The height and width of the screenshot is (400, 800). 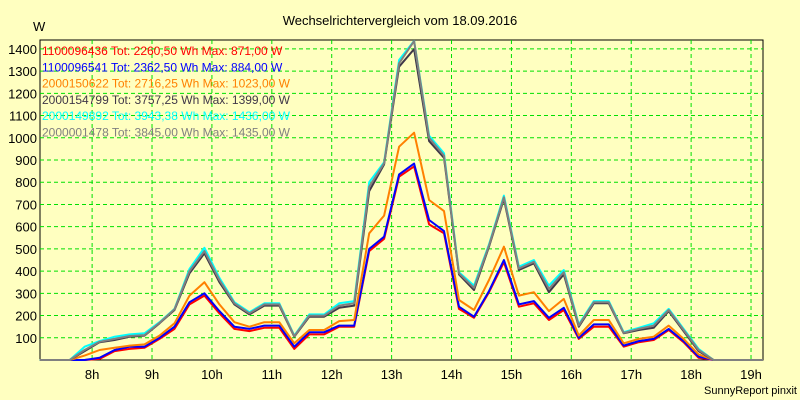 I want to click on y-tick-label: 1300, so click(x=22, y=71).